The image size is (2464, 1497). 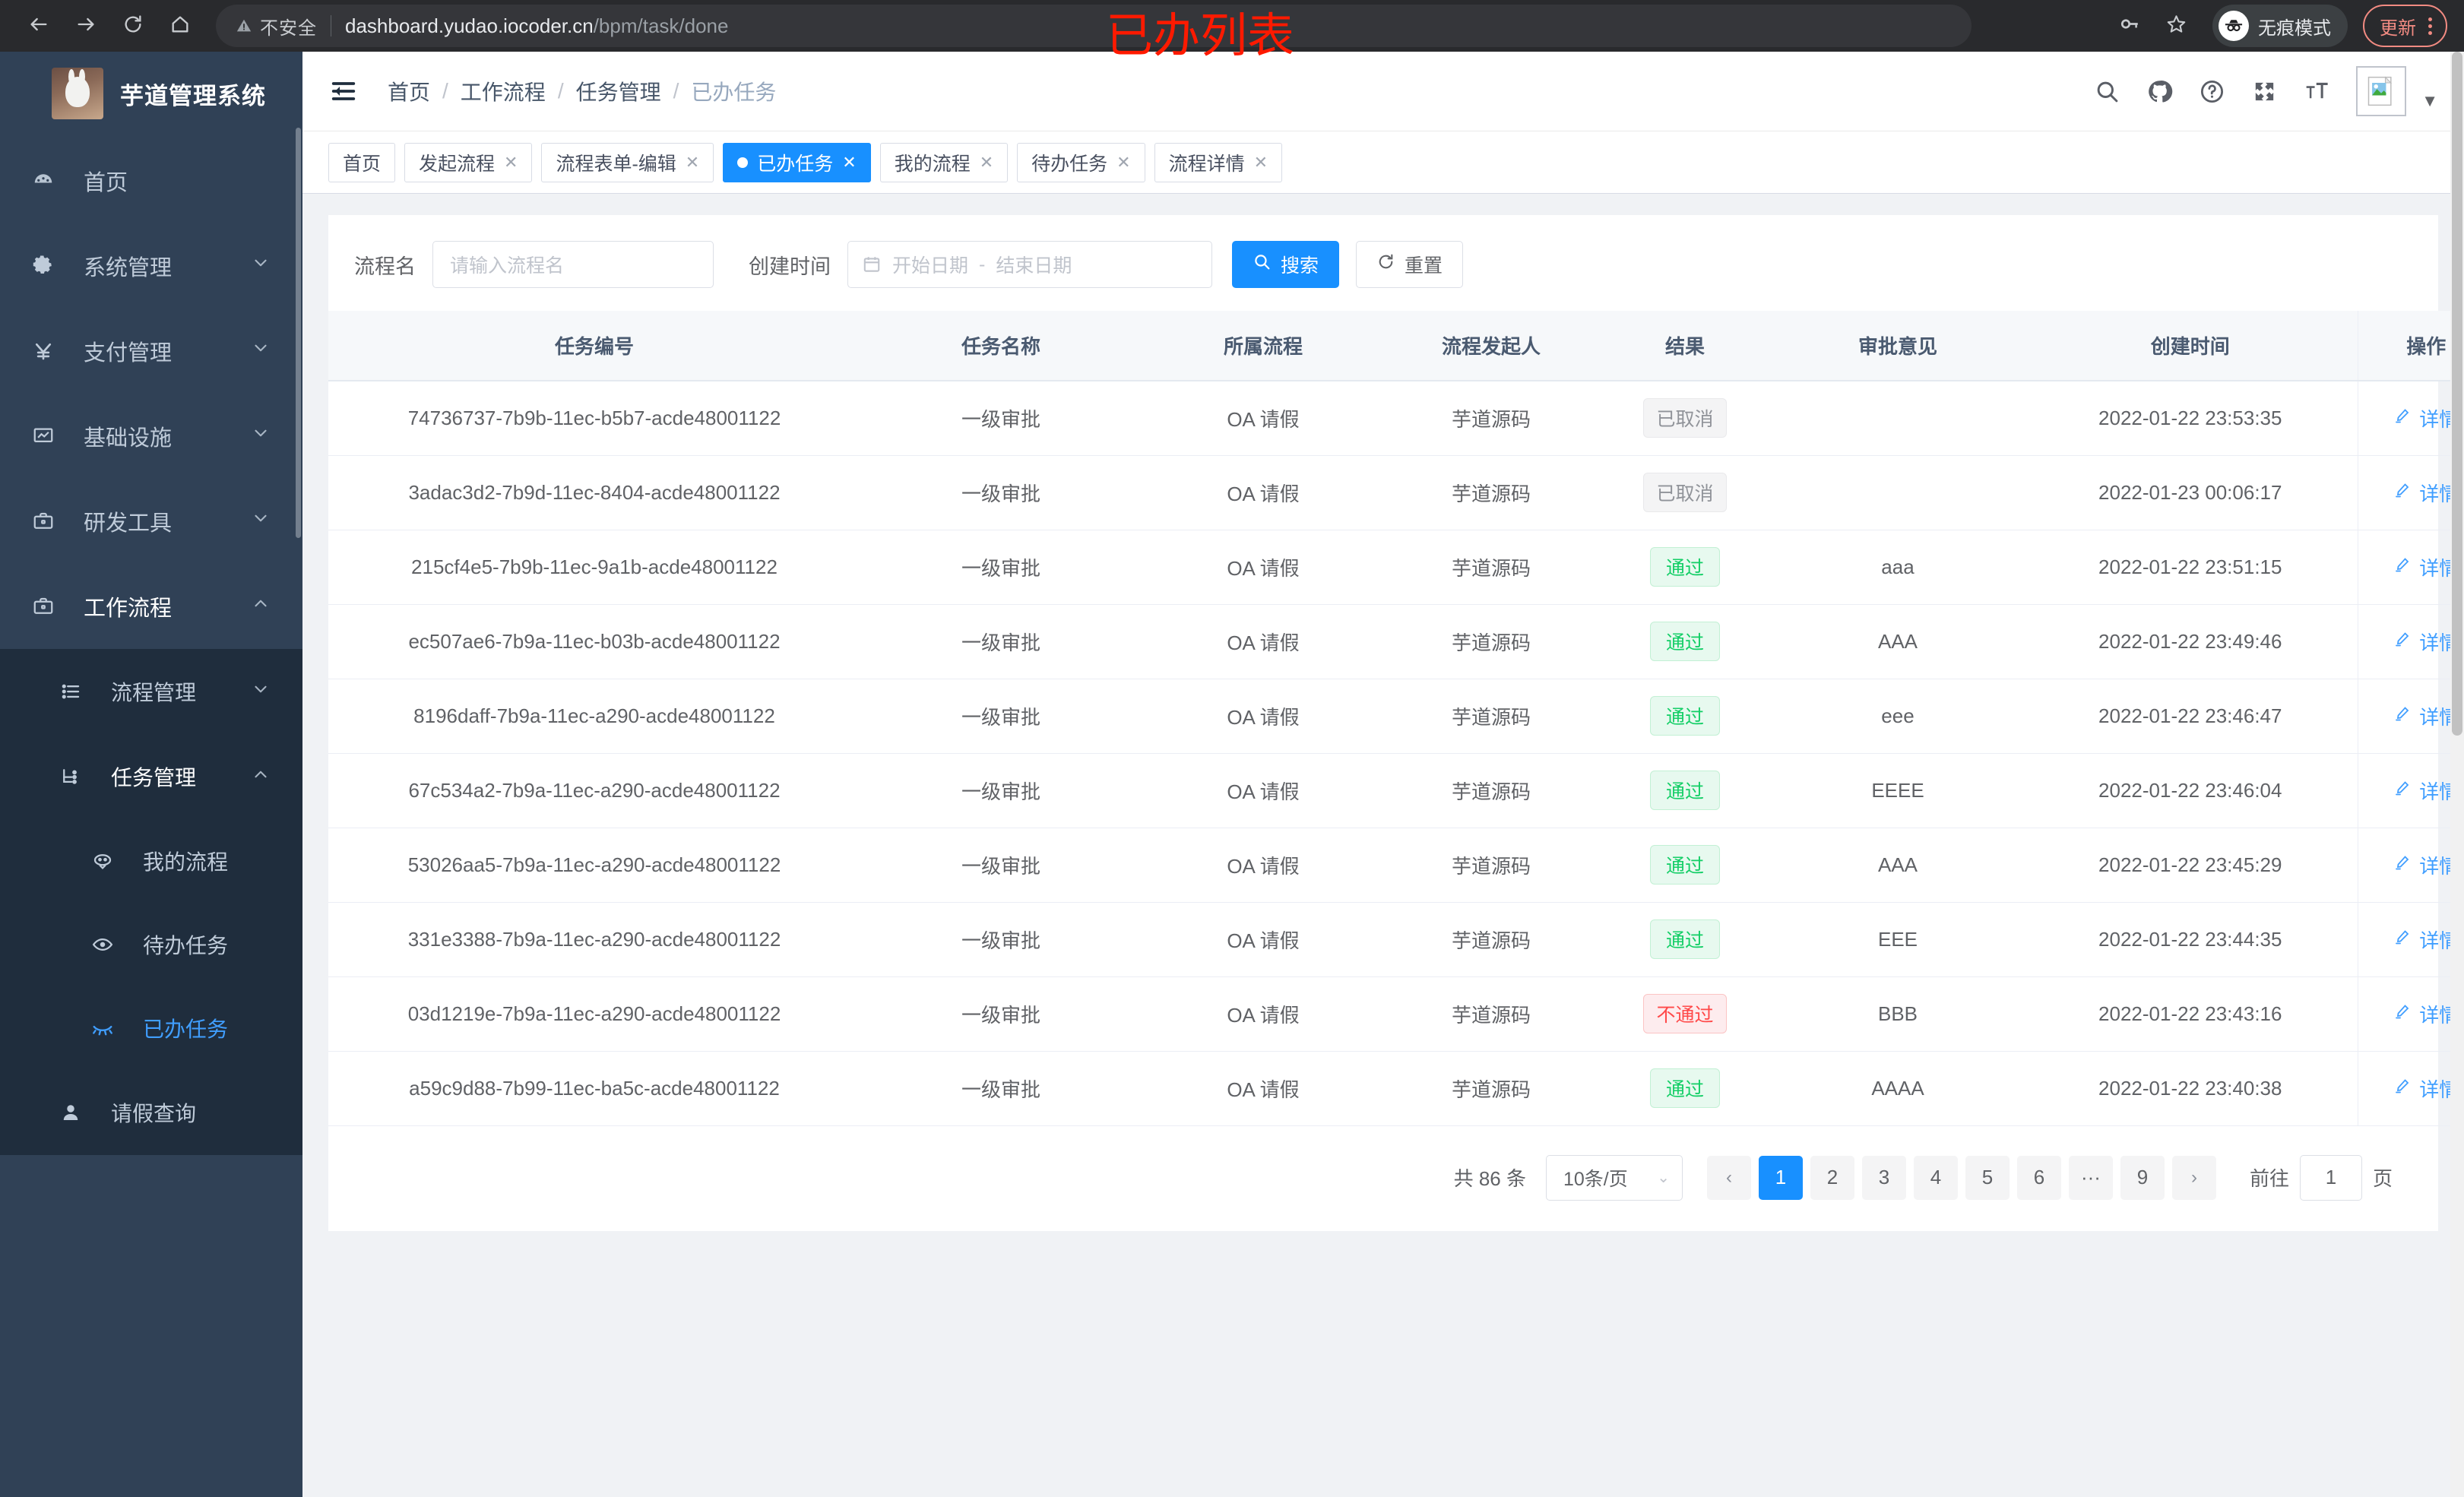 What do you see at coordinates (154, 692) in the screenshot?
I see `sidebar-item-label: 流程管理` at bounding box center [154, 692].